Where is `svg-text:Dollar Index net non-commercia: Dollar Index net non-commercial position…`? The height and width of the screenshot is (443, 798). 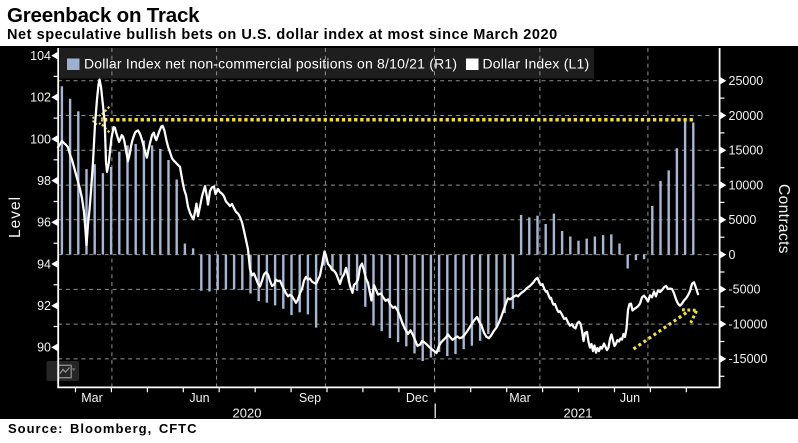
svg-text:Dollar Index net non-commercia: Dollar Index net non-commercial position… is located at coordinates (270, 64).